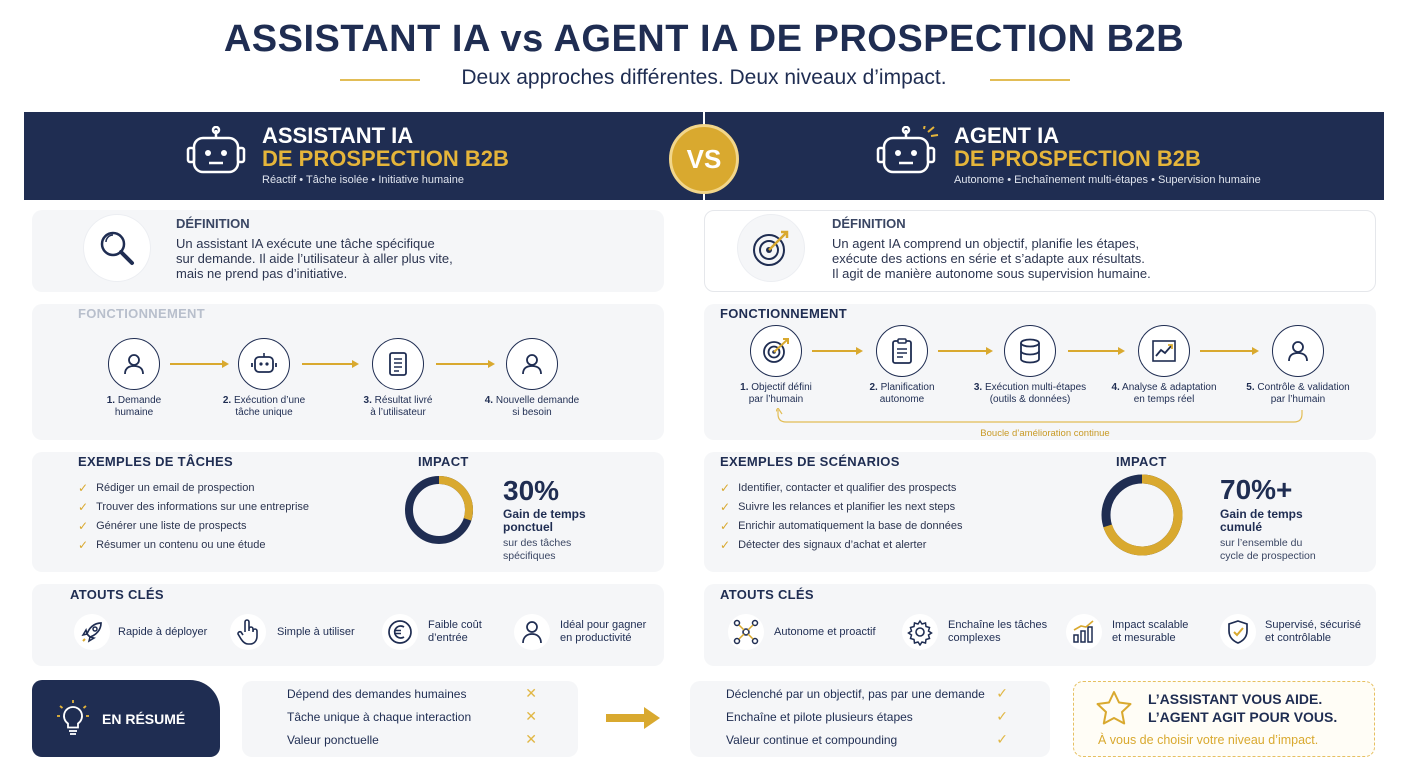 Image resolution: width=1408 pixels, height=768 pixels. Describe the element at coordinates (248, 632) in the screenshot. I see `hand-pointer-icon` at that location.